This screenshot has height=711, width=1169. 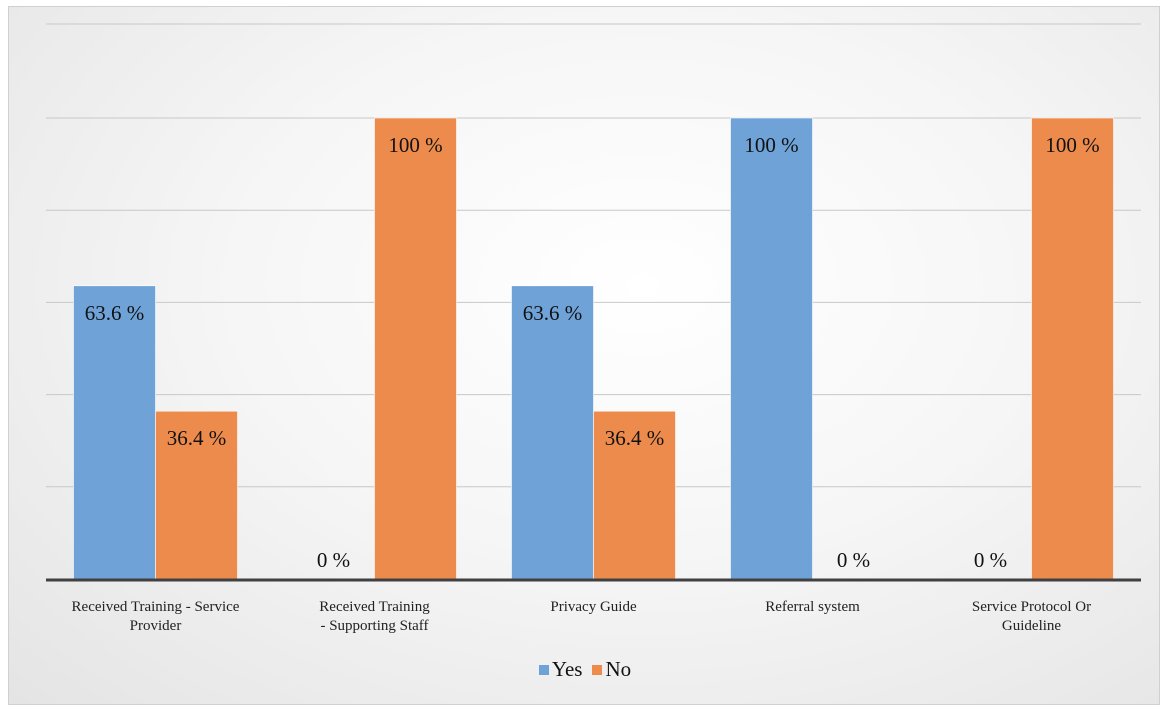 I want to click on data-label-yes-4: 0 %, so click(x=990, y=560).